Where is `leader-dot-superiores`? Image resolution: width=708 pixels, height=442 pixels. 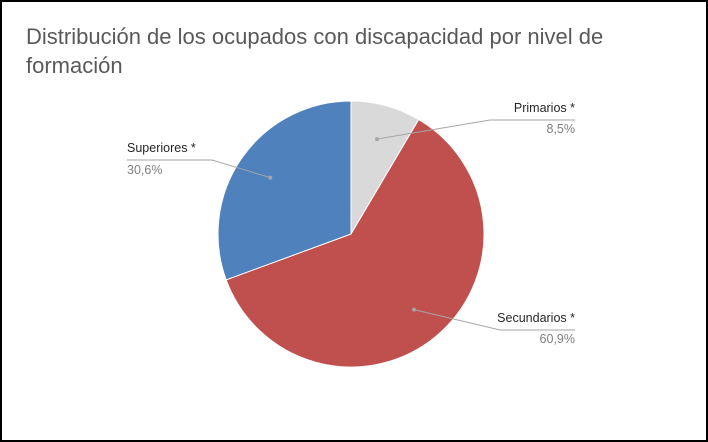
leader-dot-superiores is located at coordinates (270, 177).